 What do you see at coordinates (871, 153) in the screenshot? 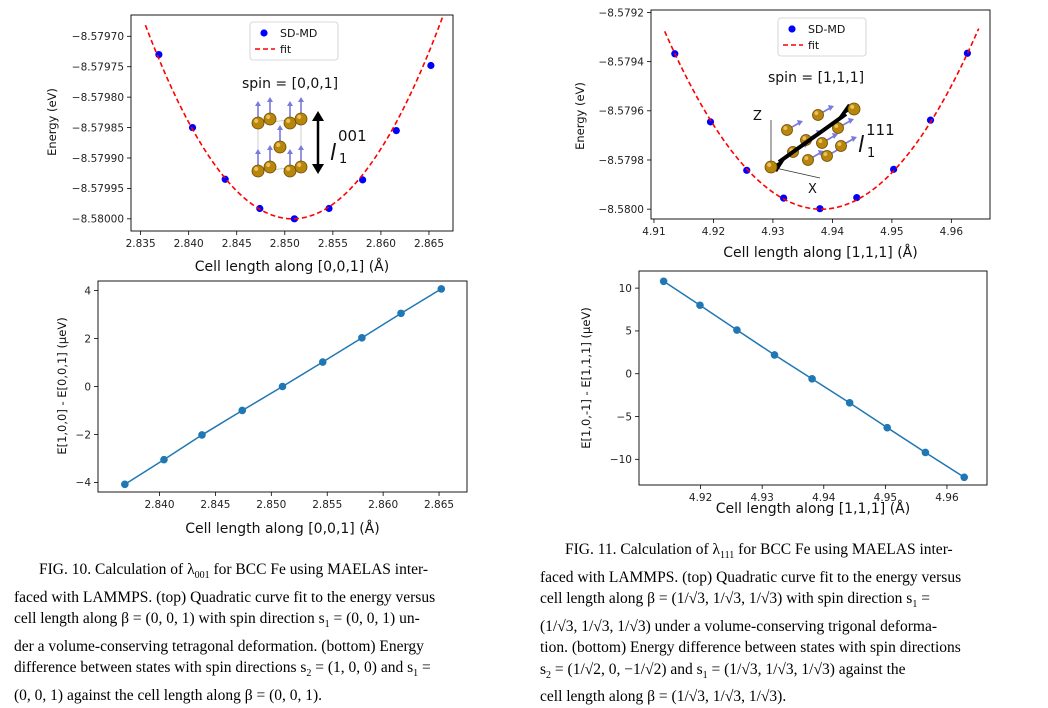
I see `l-subscript: 1` at bounding box center [871, 153].